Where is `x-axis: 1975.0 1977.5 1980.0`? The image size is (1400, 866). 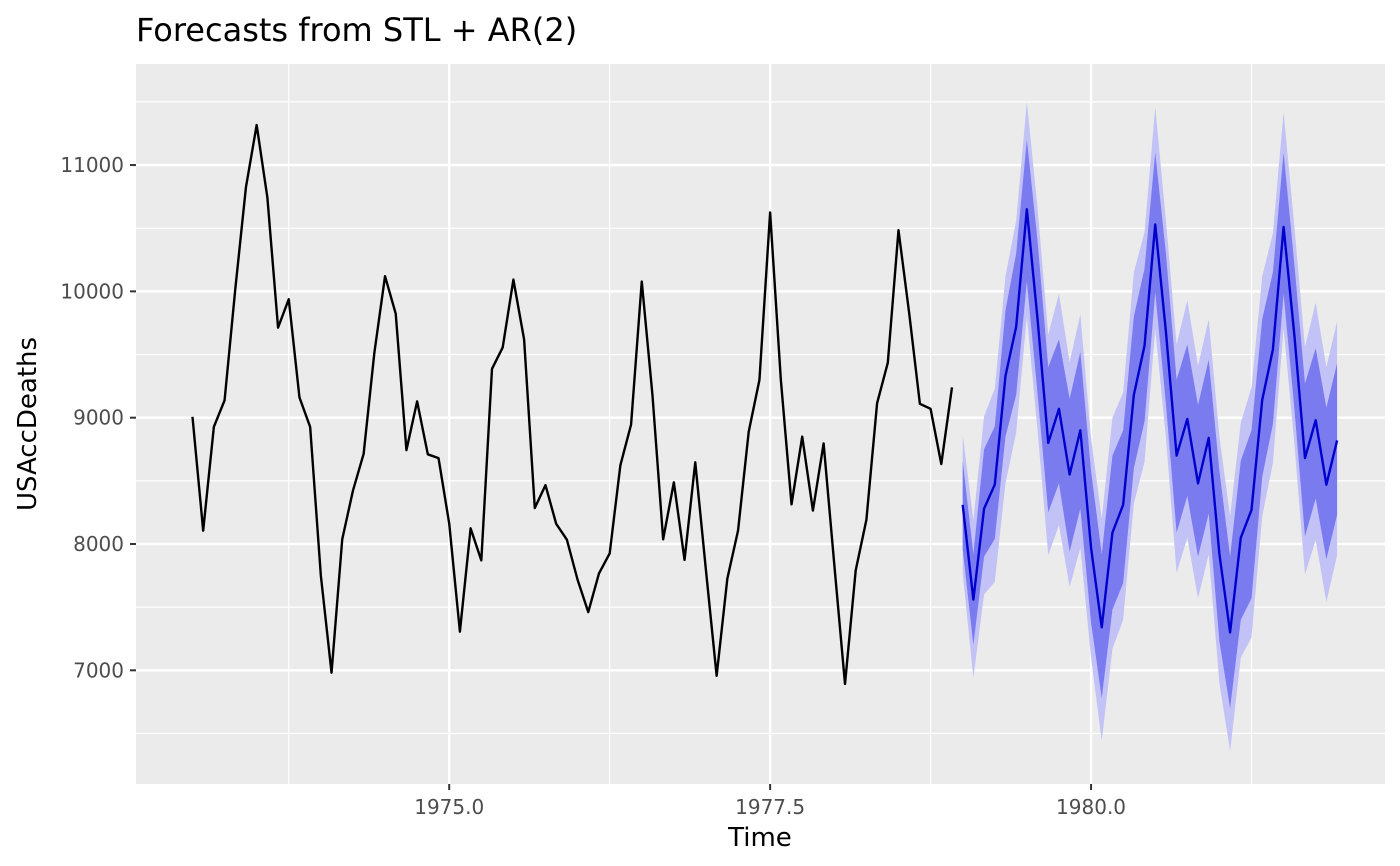 x-axis: 1975.0 1977.5 1980.0 is located at coordinates (770, 801).